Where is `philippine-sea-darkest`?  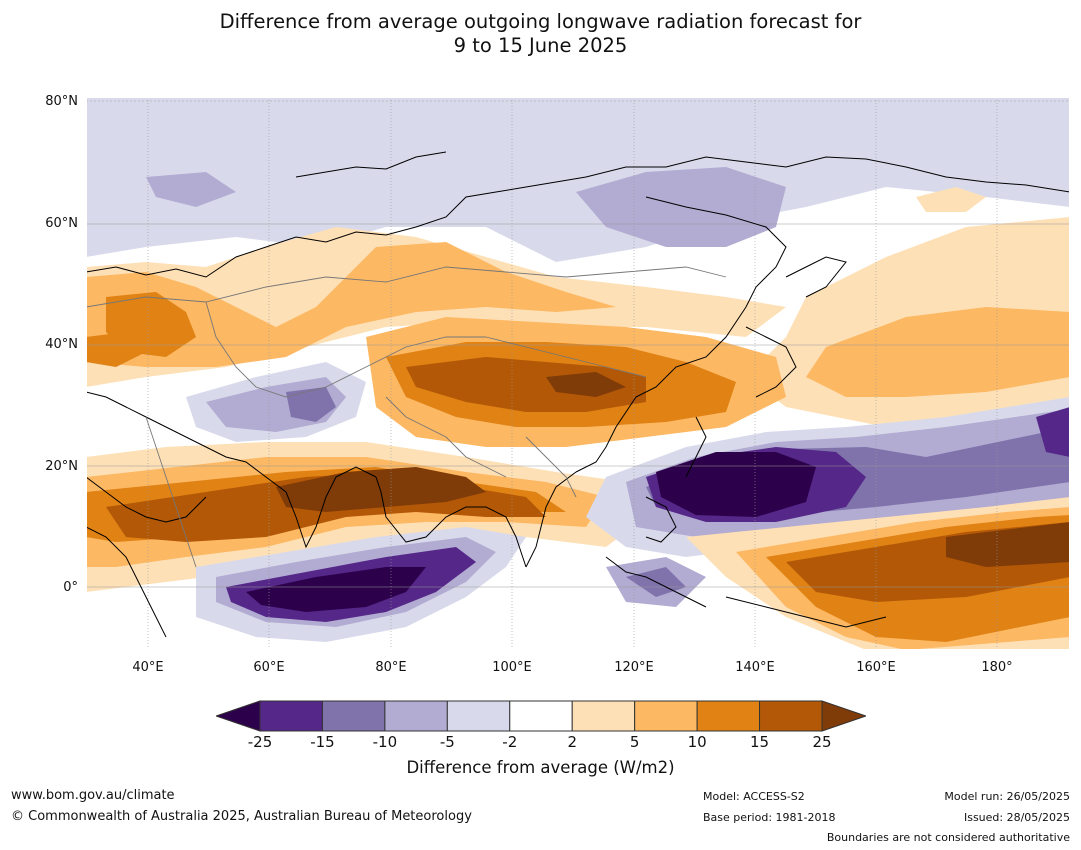 philippine-sea-darkest is located at coordinates (736, 484).